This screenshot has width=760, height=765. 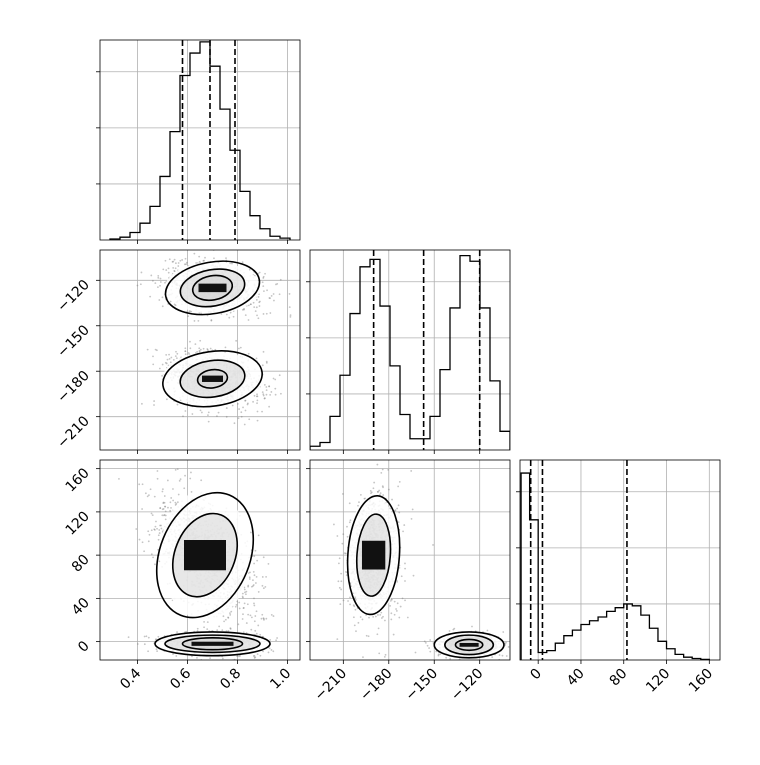 I want to click on y-tick-label: −180, so click(x=73, y=387).